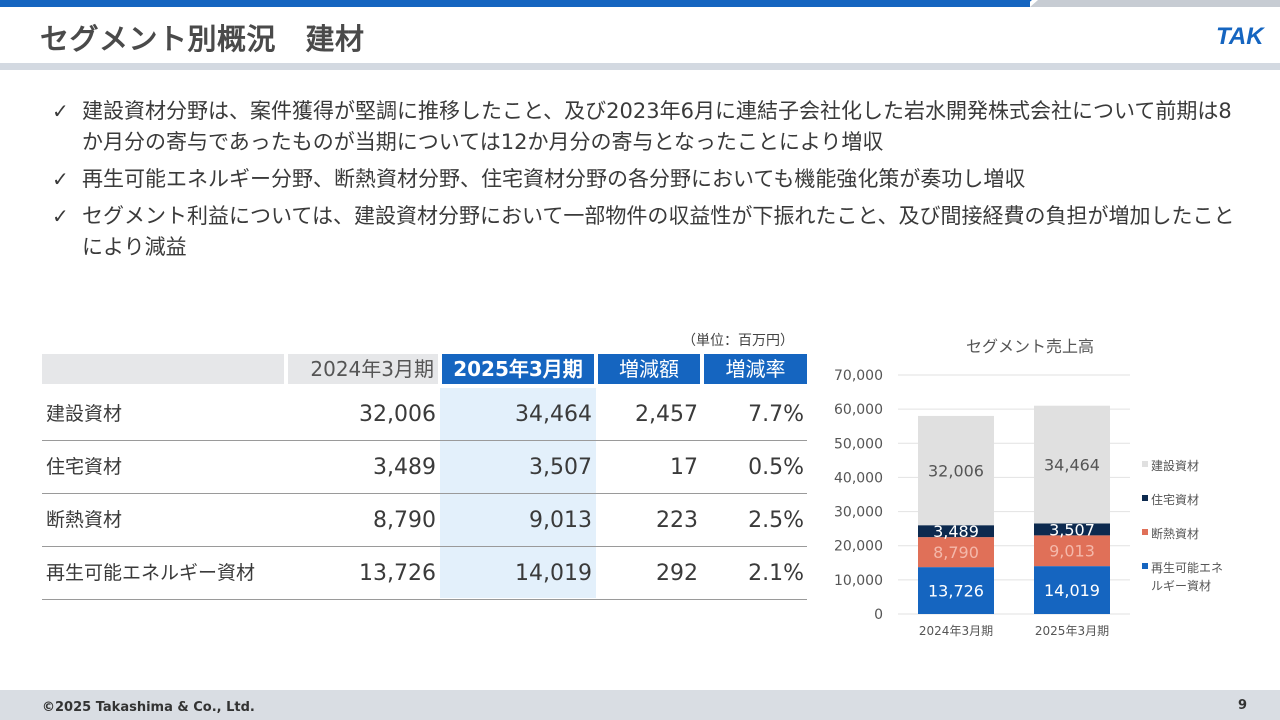 The height and width of the screenshot is (720, 1280). Describe the element at coordinates (560, 520) in the screenshot. I see `row-curr-value: 9,013` at that location.